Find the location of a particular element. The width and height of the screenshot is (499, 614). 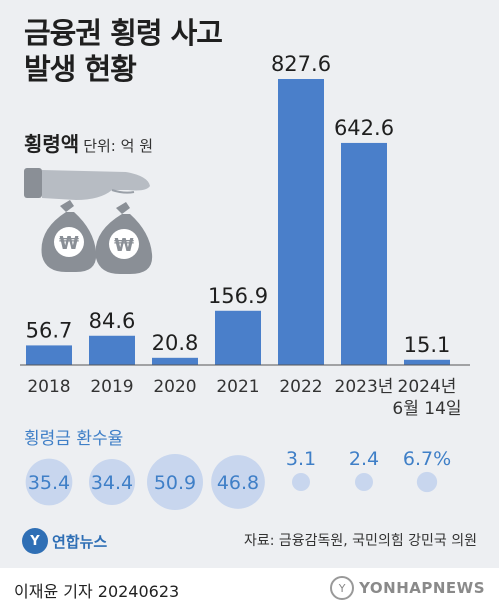

title-line-1: 금융권 횡령 사고 is located at coordinates (123, 33).